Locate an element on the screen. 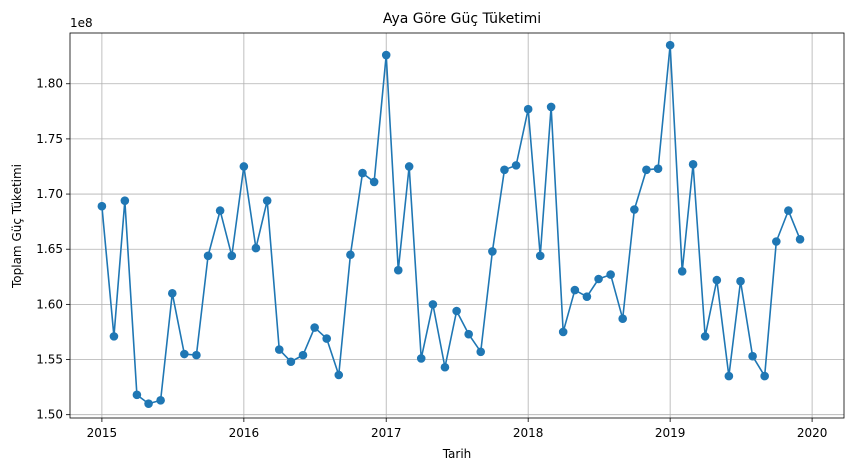 Image resolution: width=855 pixels, height=470 pixels. x-axis-label: Tarih is located at coordinates (457, 454).